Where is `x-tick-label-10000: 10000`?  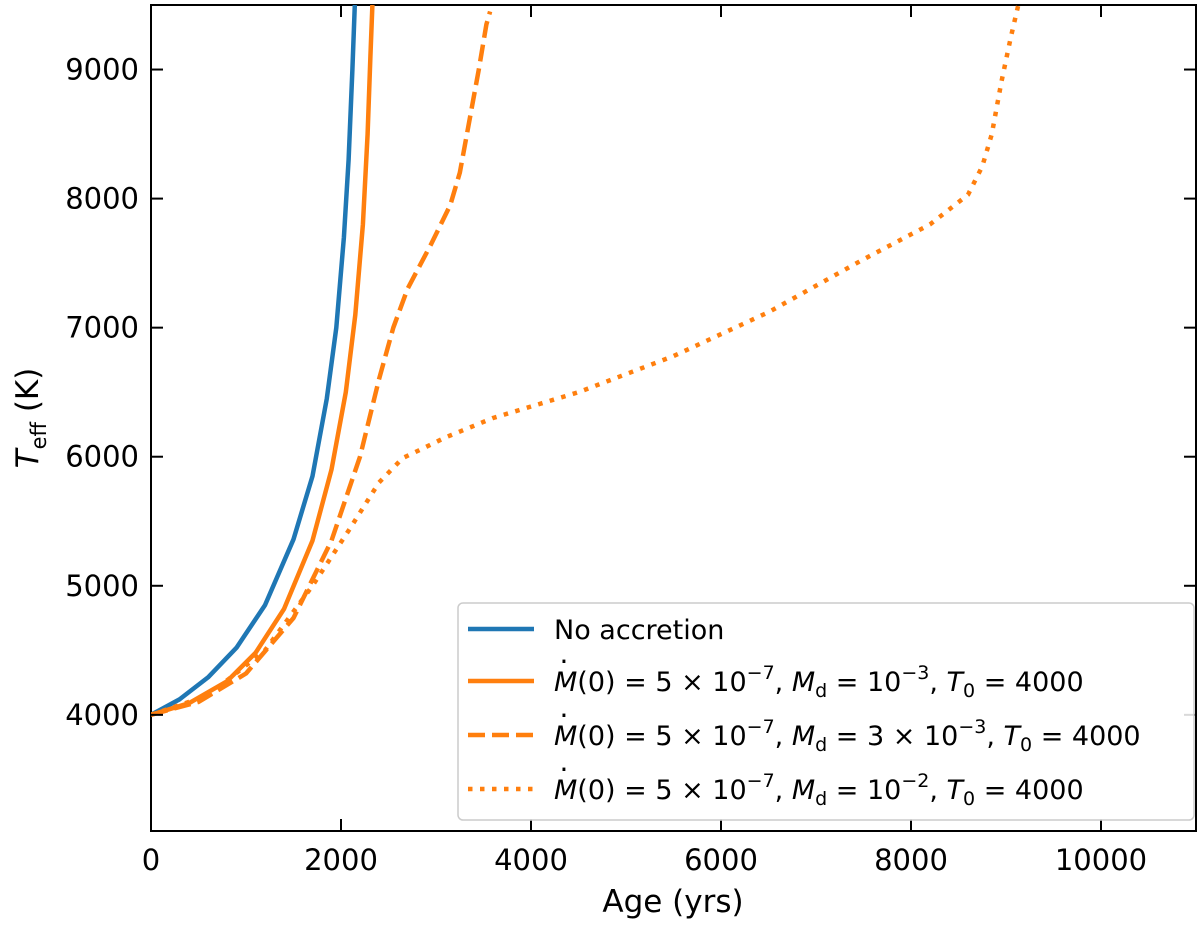
x-tick-label-10000: 10000 is located at coordinates (1101, 860).